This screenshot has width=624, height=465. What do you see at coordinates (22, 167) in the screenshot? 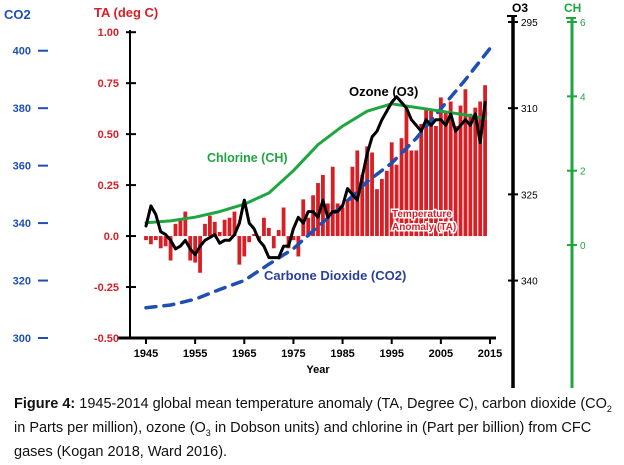
I see `co2-tick-label: 360` at bounding box center [22, 167].